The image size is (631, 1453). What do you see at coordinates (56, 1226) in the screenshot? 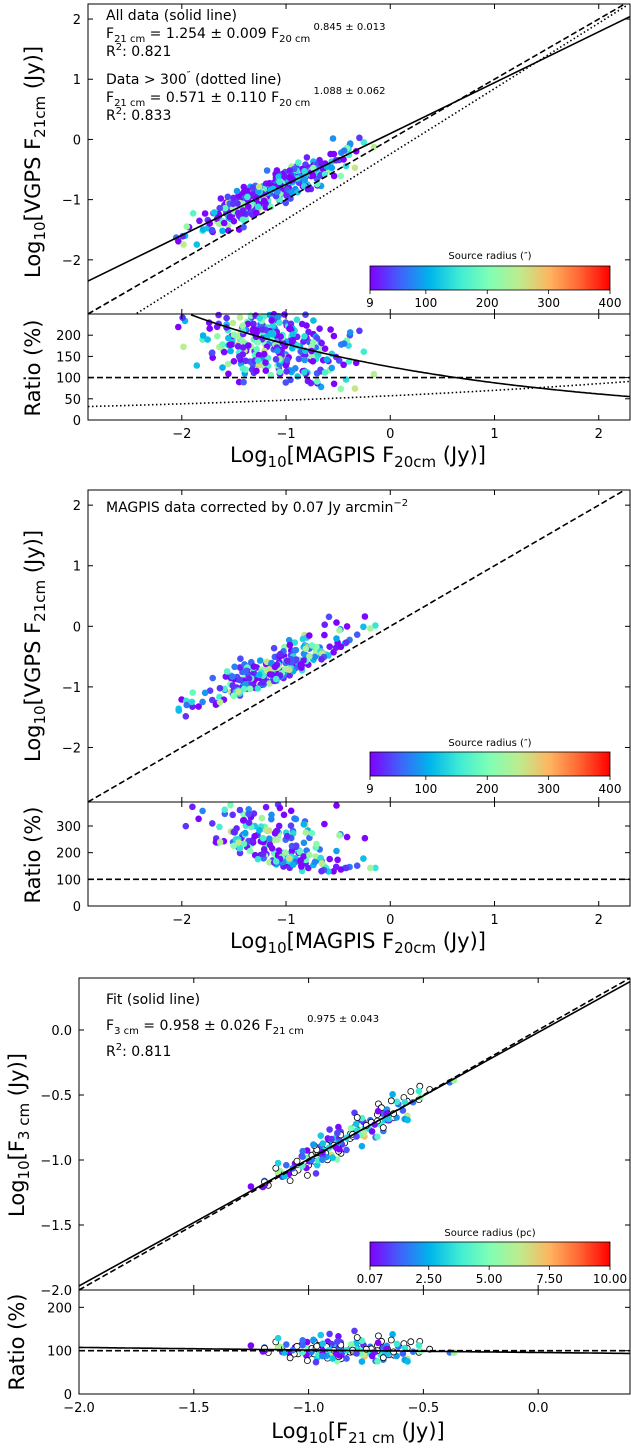
I see `p3-ytick-label: −1.5` at bounding box center [56, 1226].